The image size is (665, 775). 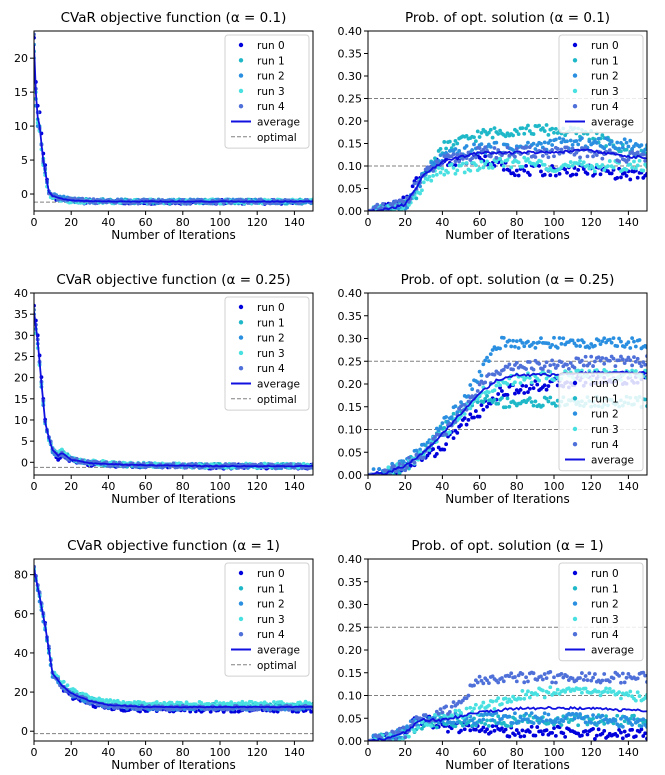 What do you see at coordinates (271, 92) in the screenshot?
I see `legend-label: run 3` at bounding box center [271, 92].